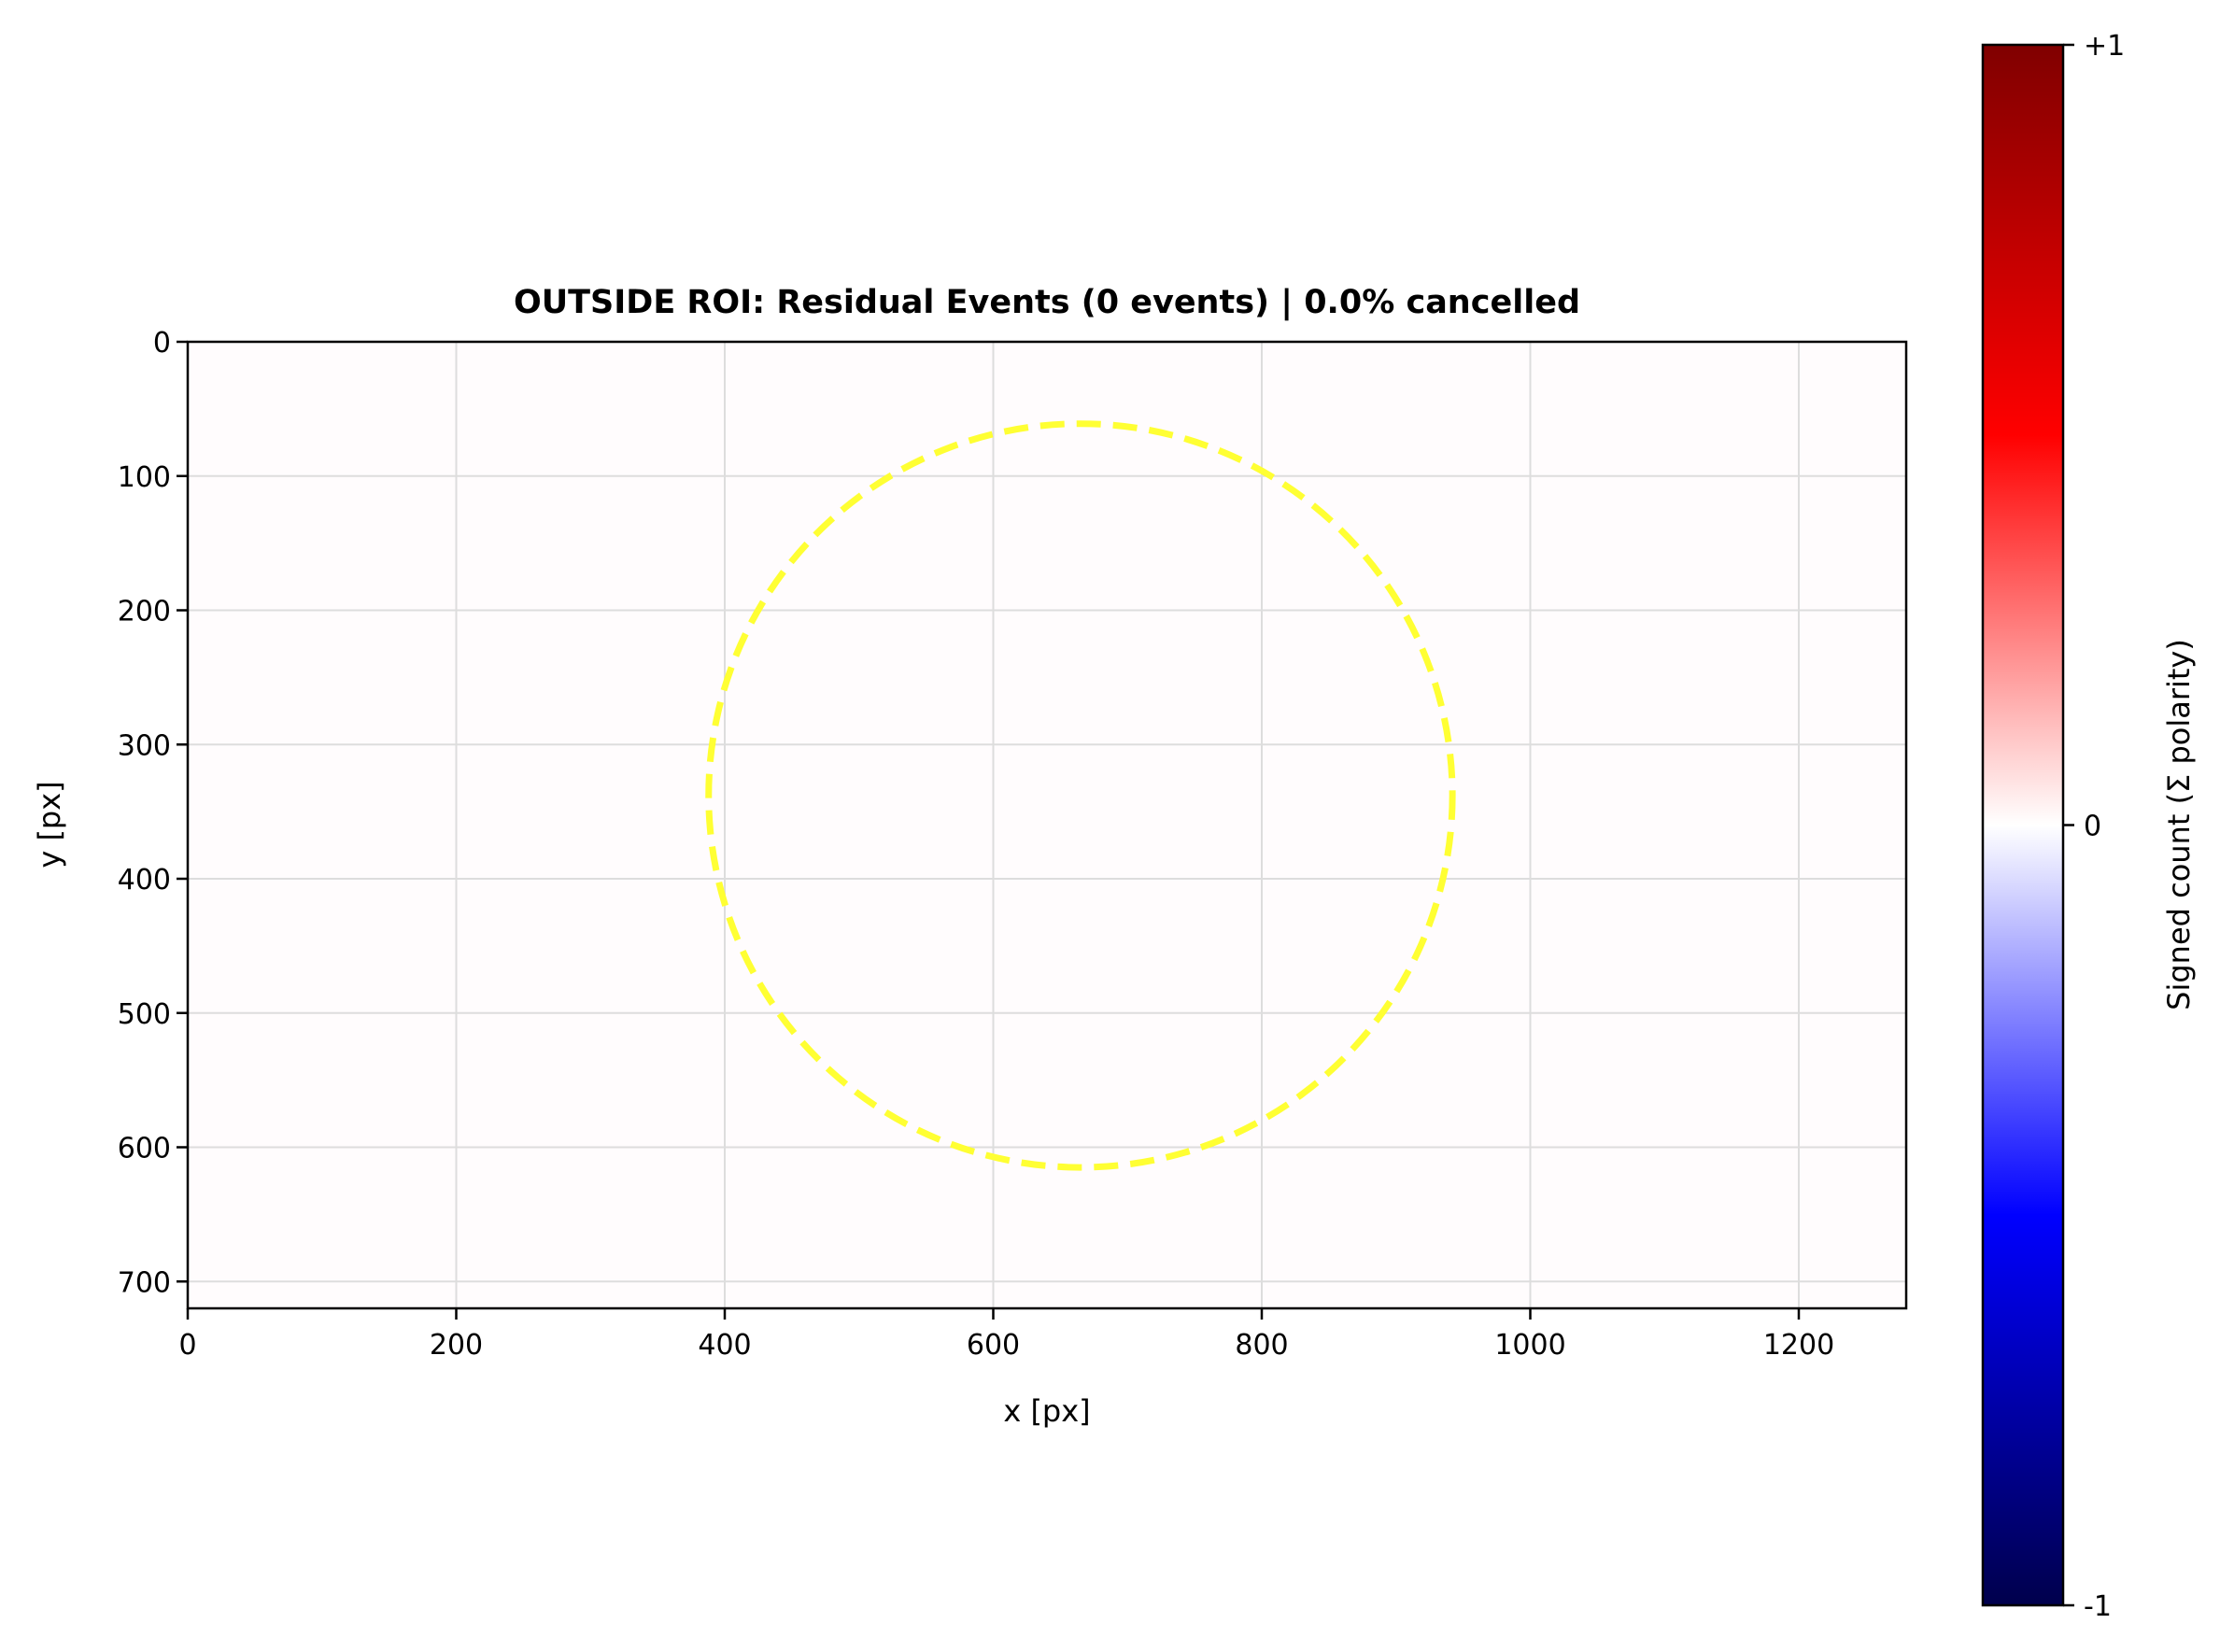 This screenshot has height=1652, width=2220. What do you see at coordinates (187, 1345) in the screenshot?
I see `x-tick-label: 0` at bounding box center [187, 1345].